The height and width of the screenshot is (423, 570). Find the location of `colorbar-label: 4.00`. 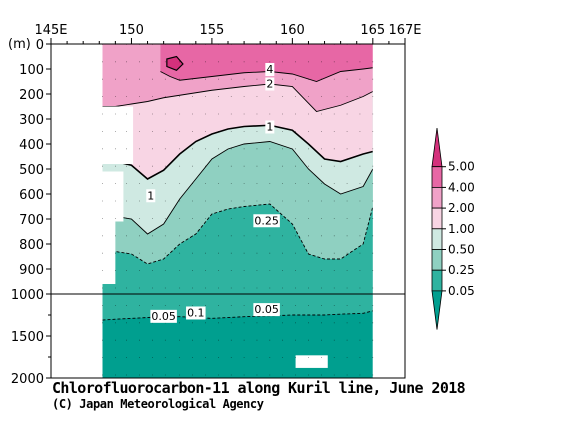

colorbar-label: 4.00 is located at coordinates (461, 187).